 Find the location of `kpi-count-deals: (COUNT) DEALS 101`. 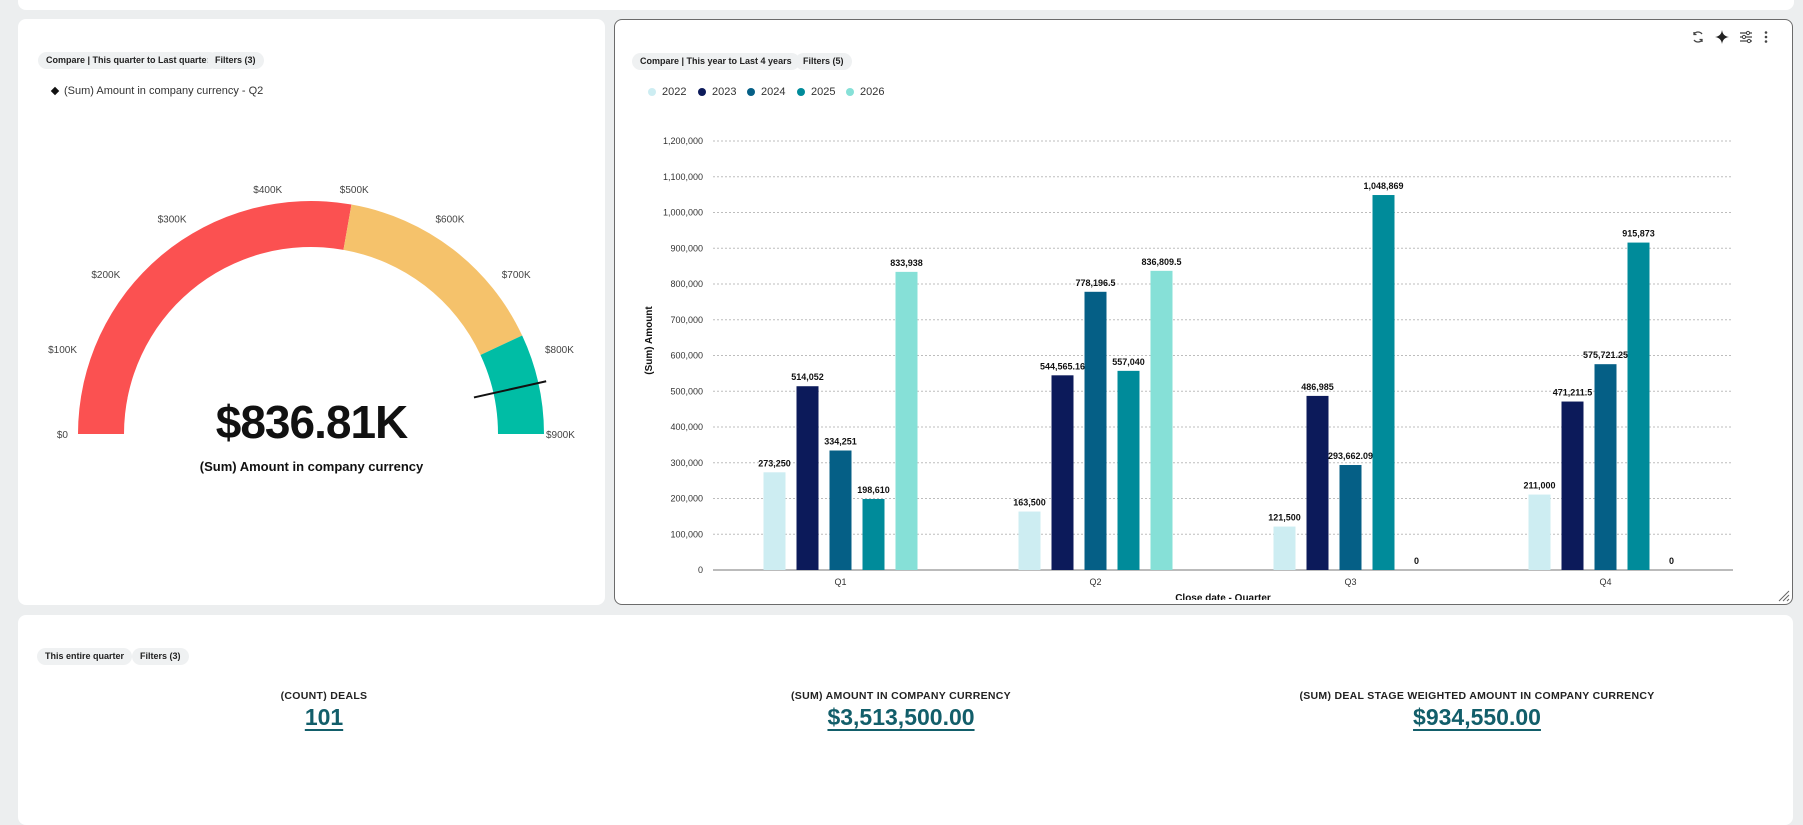

kpi-count-deals: (COUNT) DEALS 101 is located at coordinates (324, 710).